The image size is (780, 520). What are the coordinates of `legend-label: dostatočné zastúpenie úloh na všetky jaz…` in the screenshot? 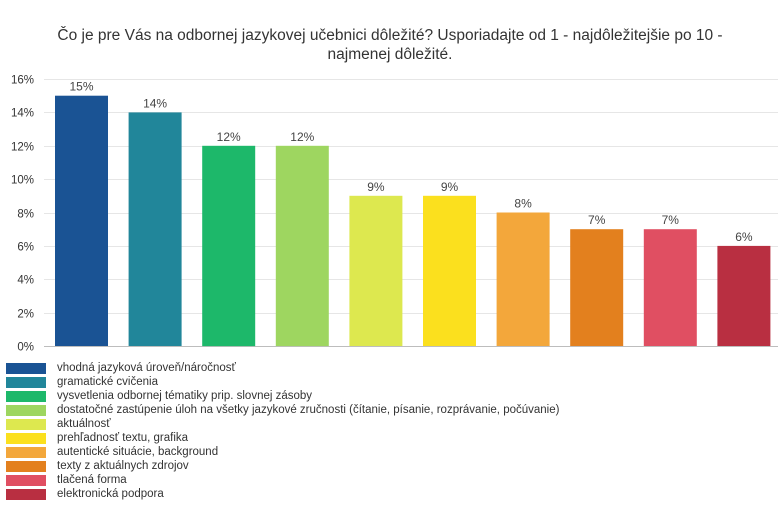 It's located at (308, 410).